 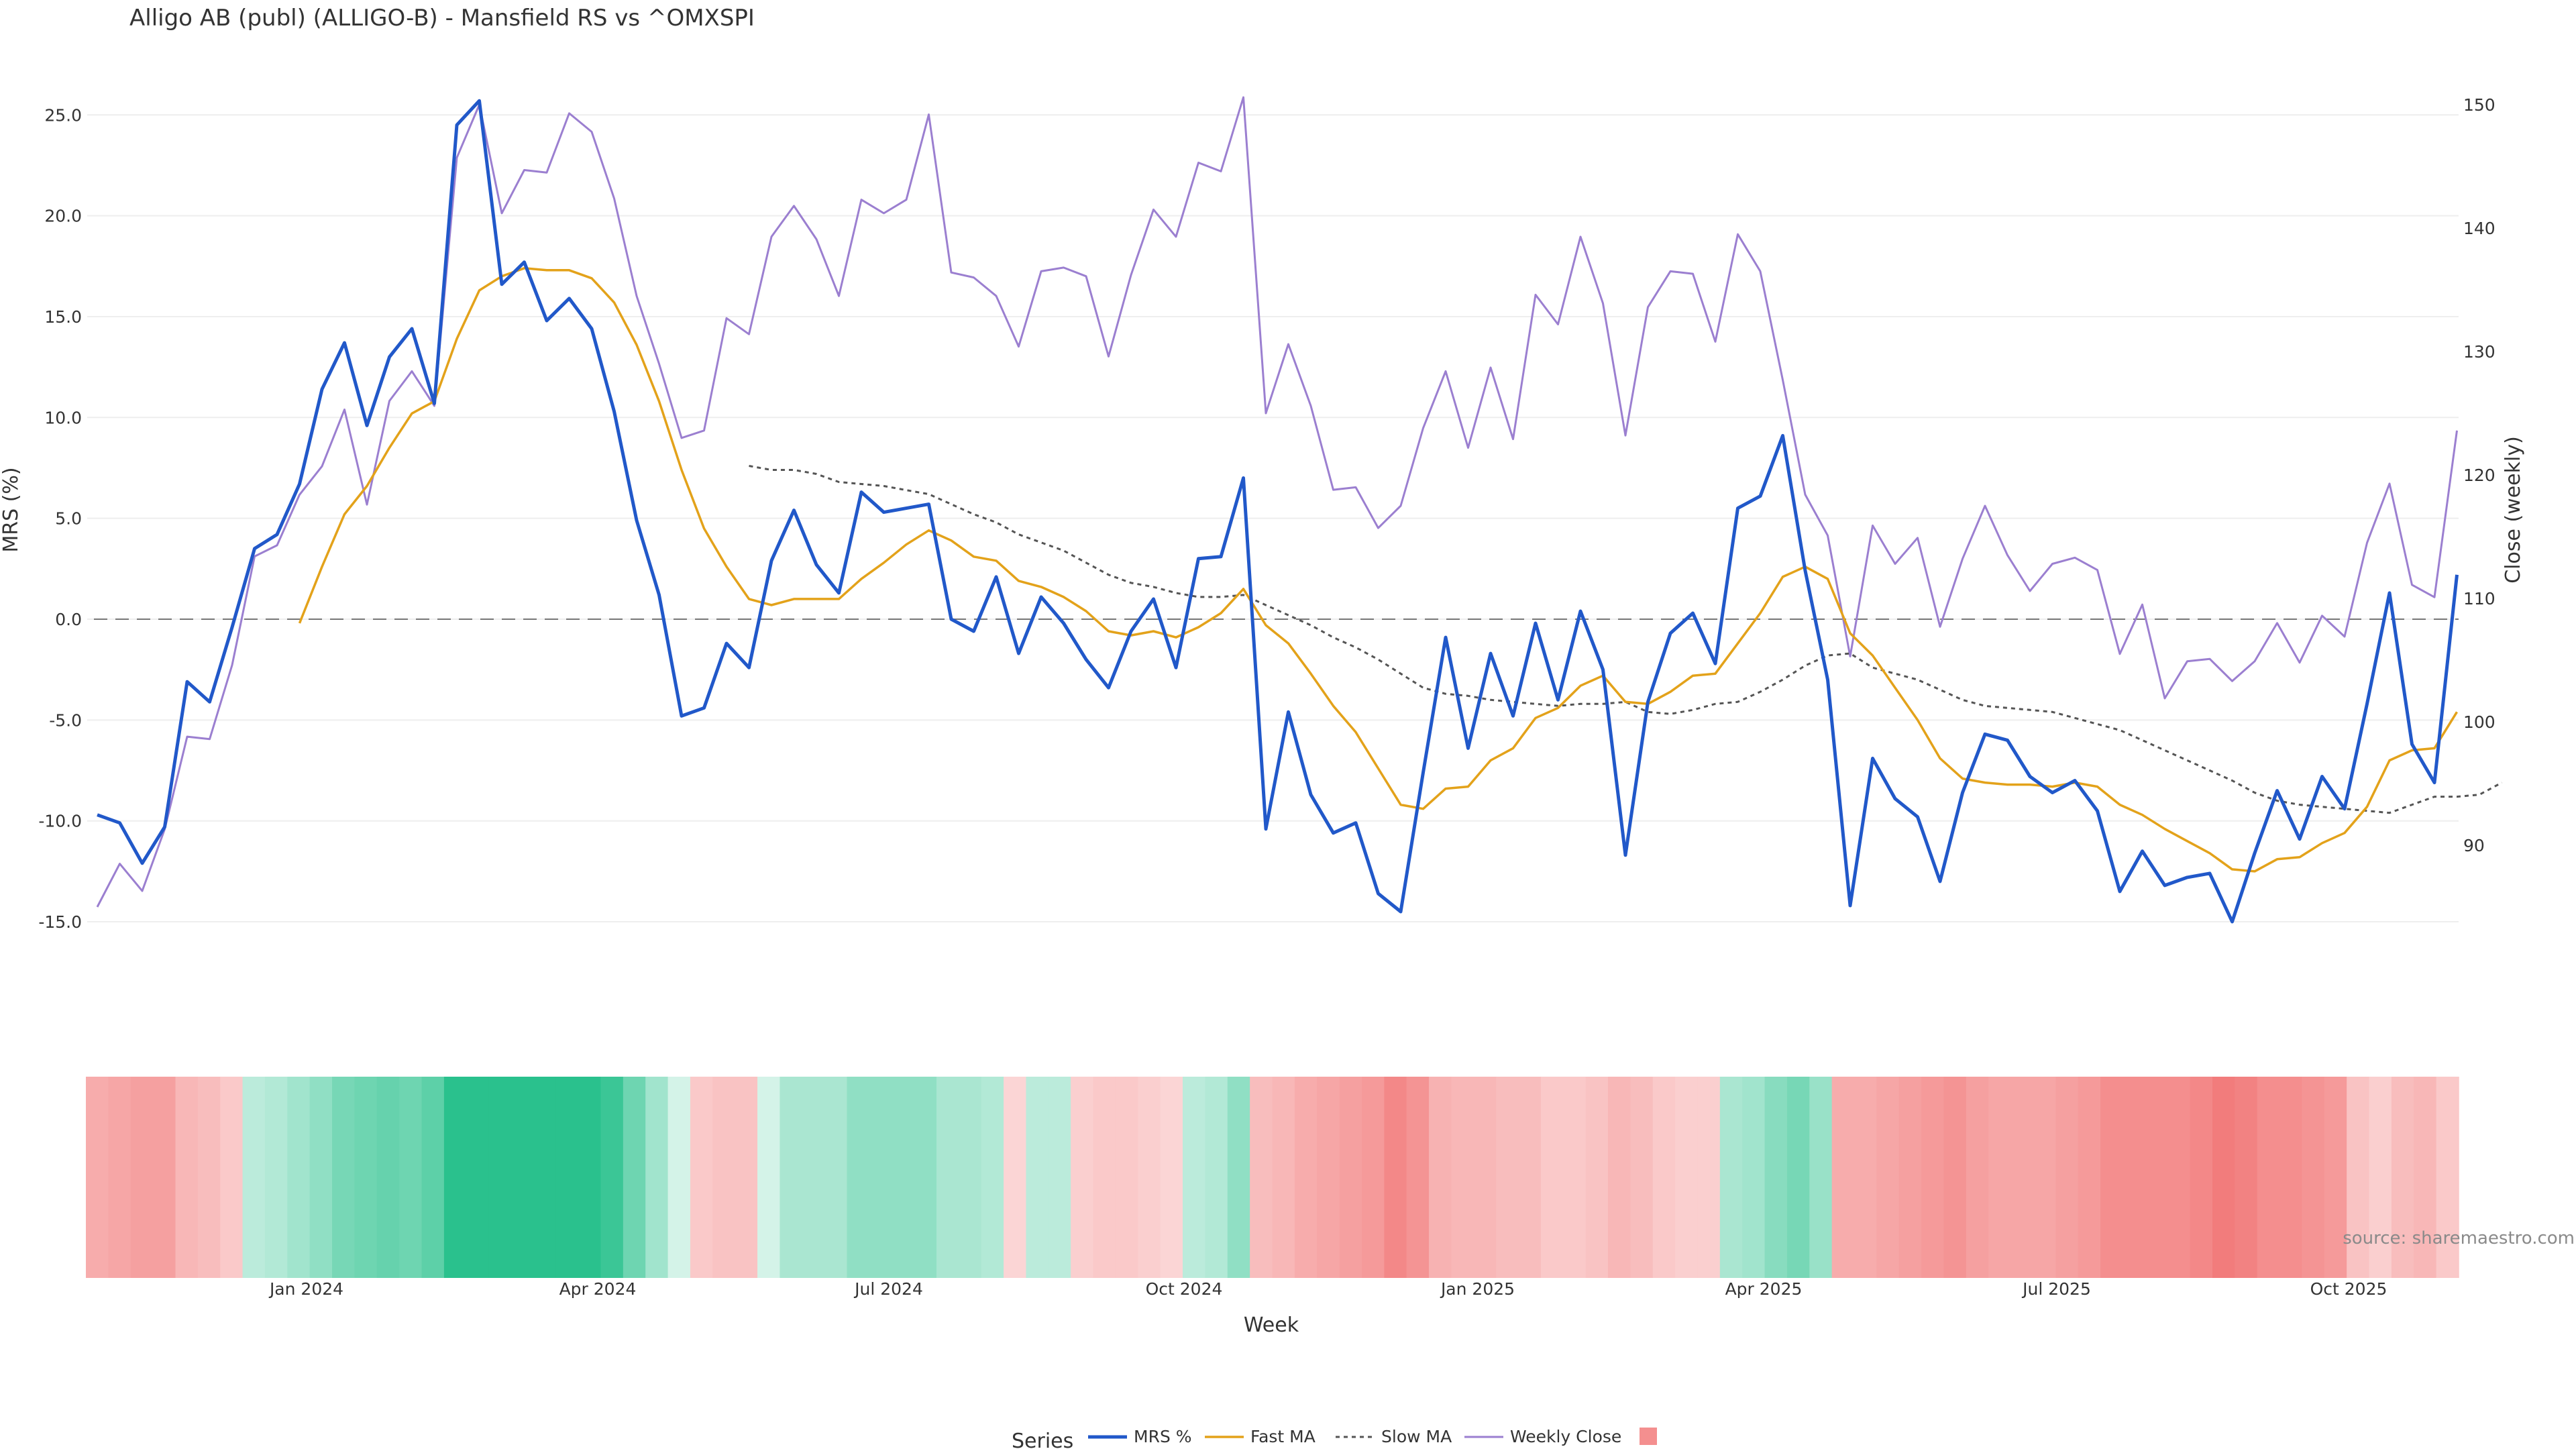 What do you see at coordinates (63, 417) in the screenshot?
I see `left-tick-label: 10.0` at bounding box center [63, 417].